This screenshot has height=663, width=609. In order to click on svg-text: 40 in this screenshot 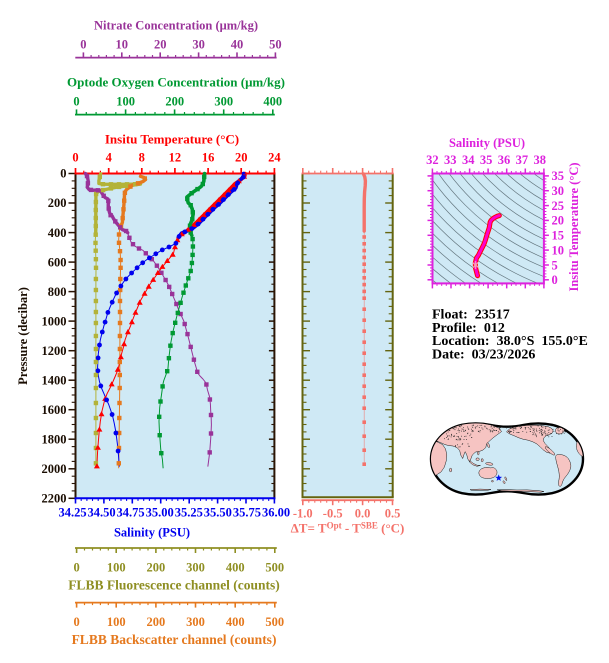, I will do `click(237, 45)`.